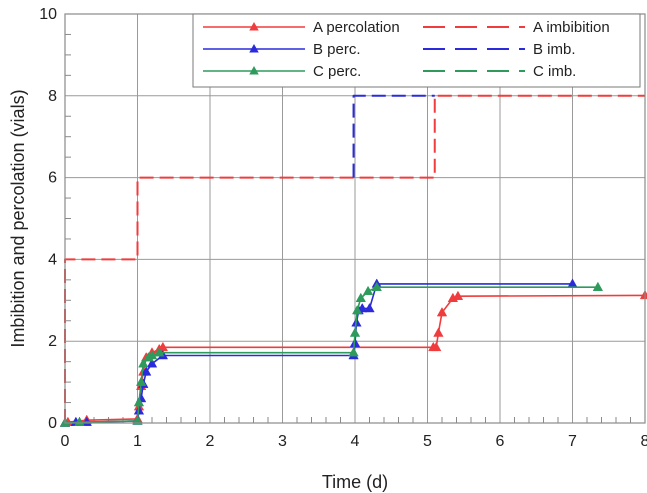 The width and height of the screenshot is (647, 493). Describe the element at coordinates (52, 178) in the screenshot. I see `y-tick-label: 6` at that location.